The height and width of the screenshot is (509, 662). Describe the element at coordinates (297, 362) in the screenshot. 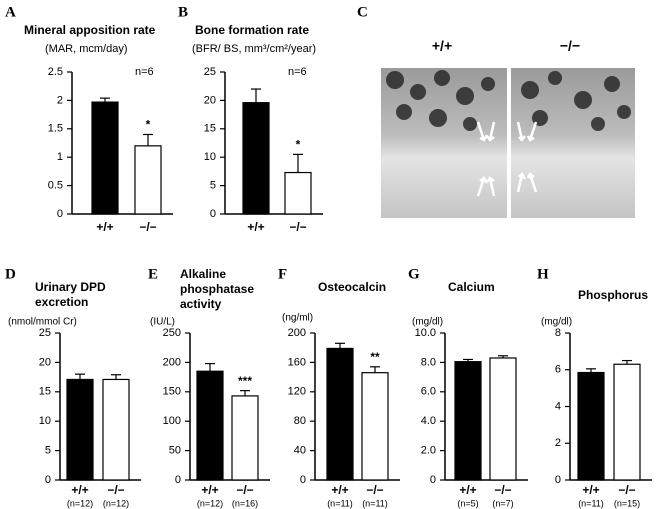

I see `y-tick-label: 160` at that location.